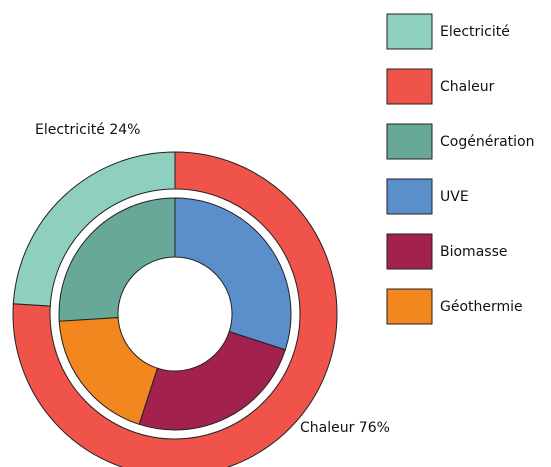 The height and width of the screenshot is (467, 551). I want to click on legend-label: Géothermie, so click(481, 307).